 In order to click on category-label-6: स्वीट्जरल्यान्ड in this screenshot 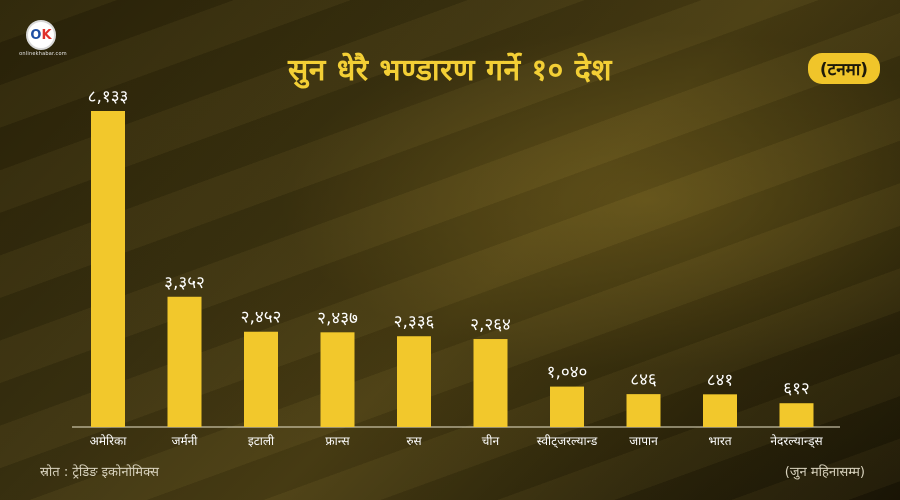, I will do `click(567, 441)`.